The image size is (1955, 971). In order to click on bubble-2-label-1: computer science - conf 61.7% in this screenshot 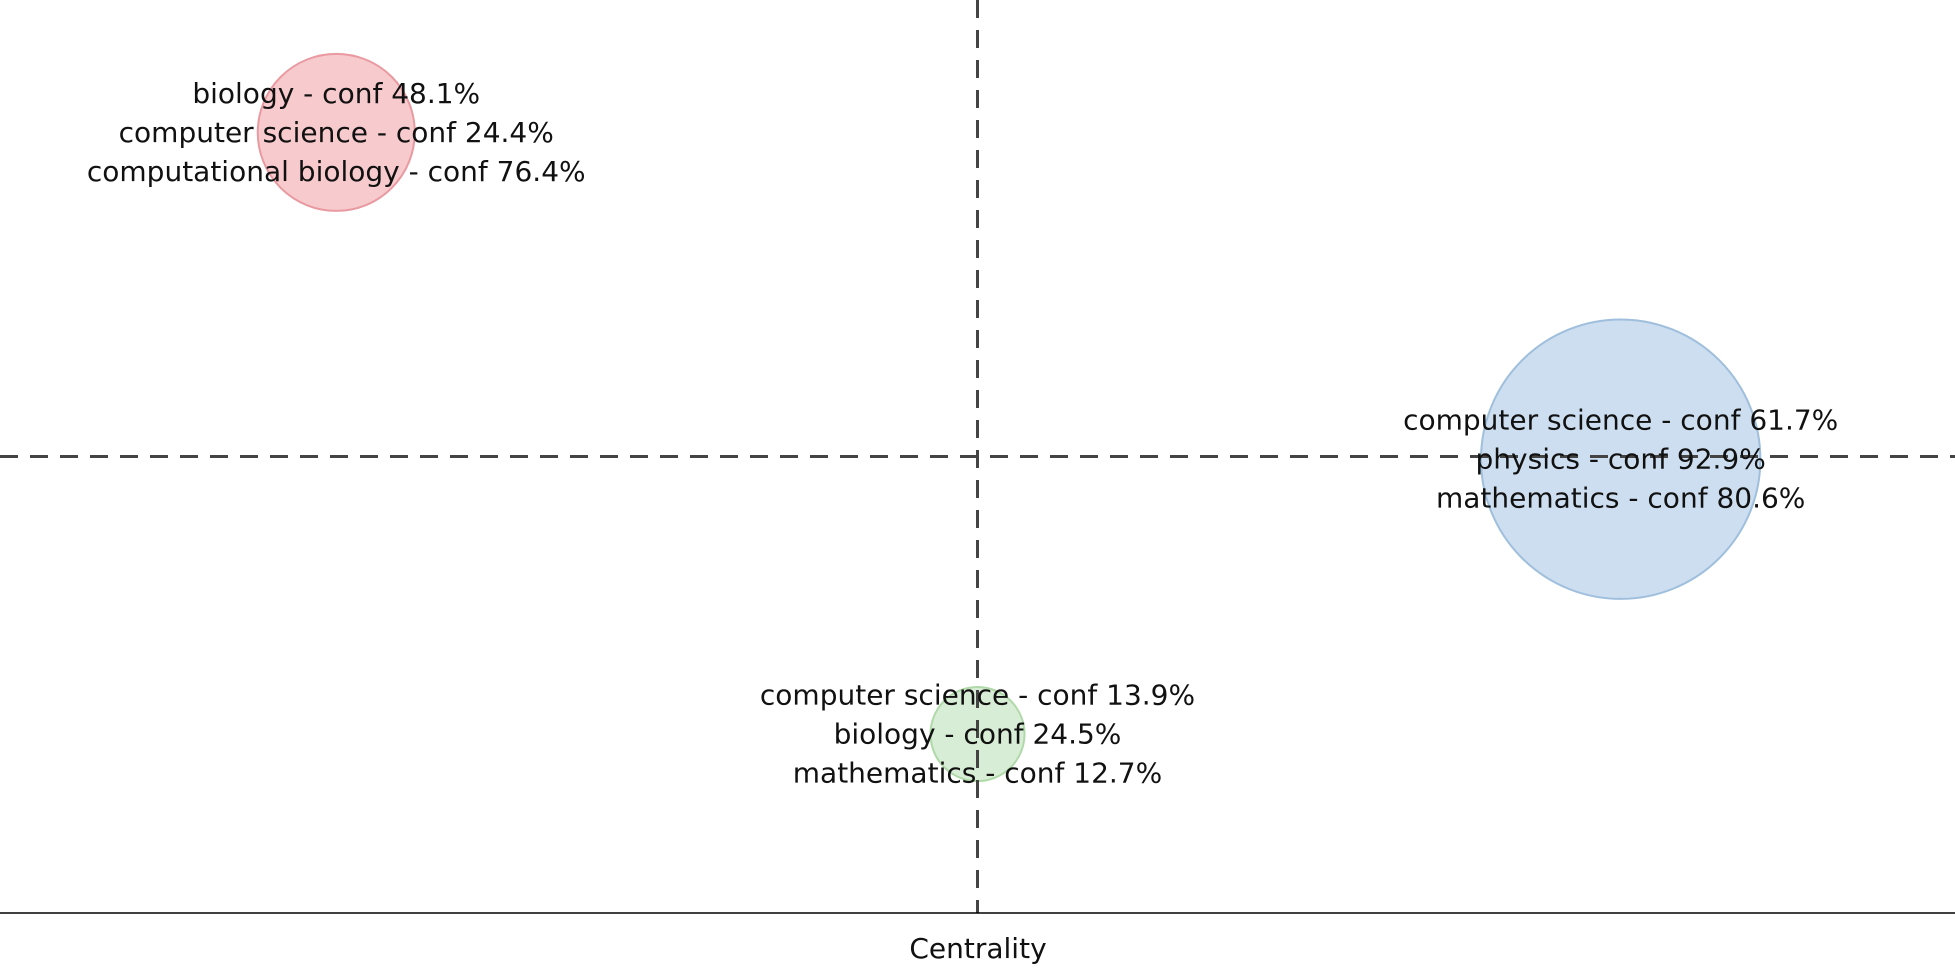, I will do `click(1620, 420)`.